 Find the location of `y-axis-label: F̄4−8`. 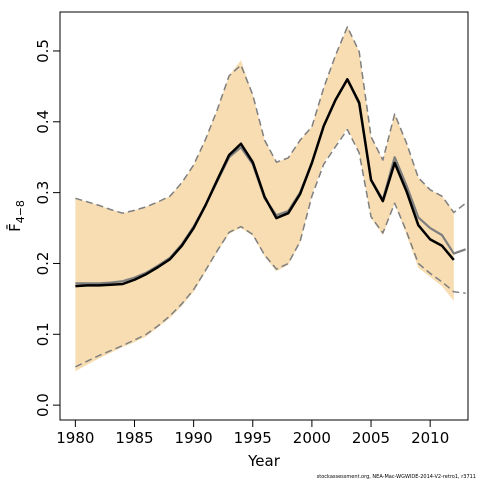

y-axis-label: F̄4−8 is located at coordinates (16, 216).